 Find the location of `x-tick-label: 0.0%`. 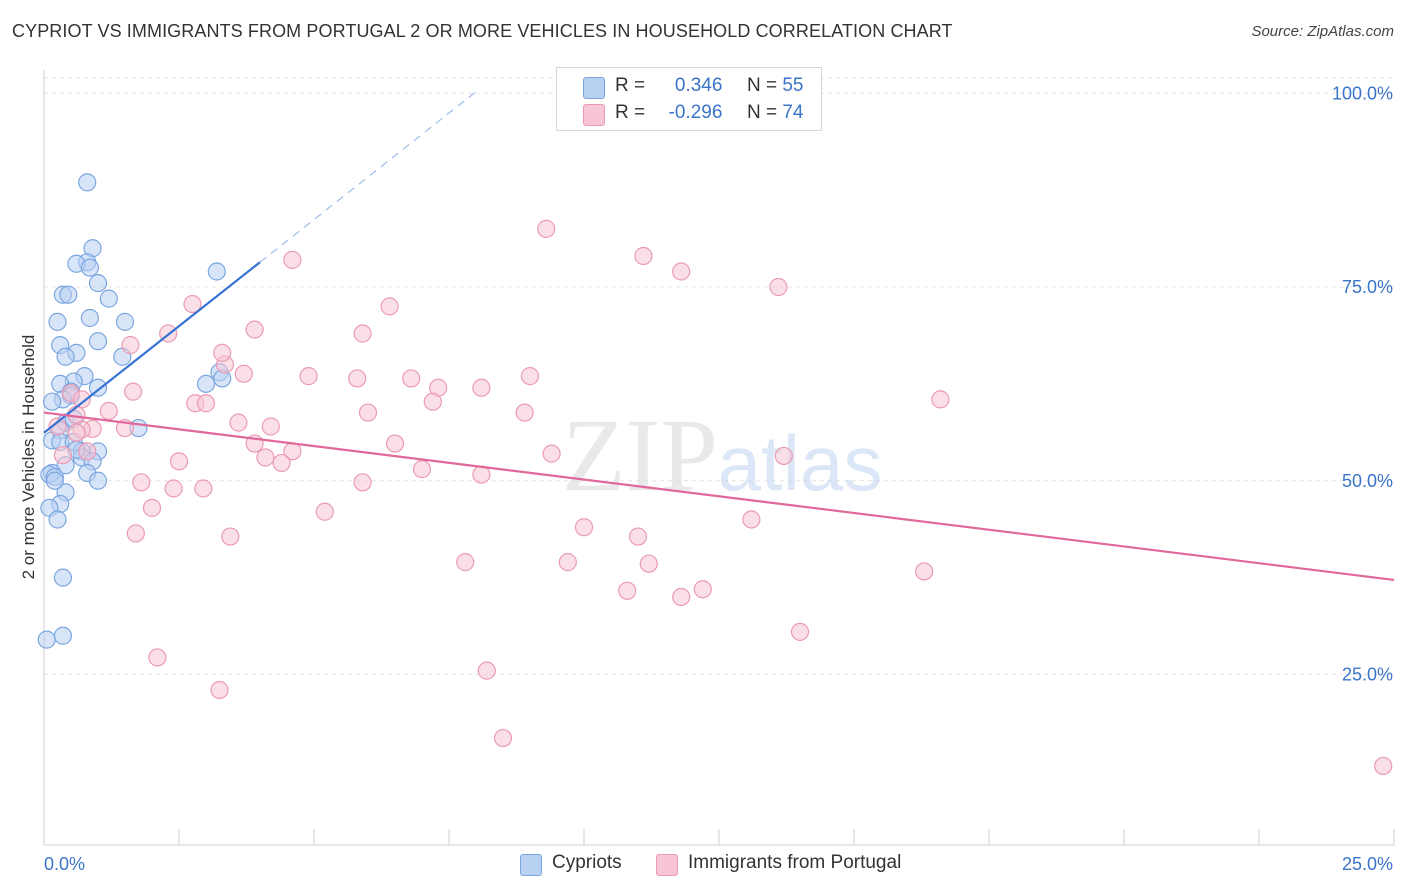

x-tick-label: 0.0% is located at coordinates (64, 864).